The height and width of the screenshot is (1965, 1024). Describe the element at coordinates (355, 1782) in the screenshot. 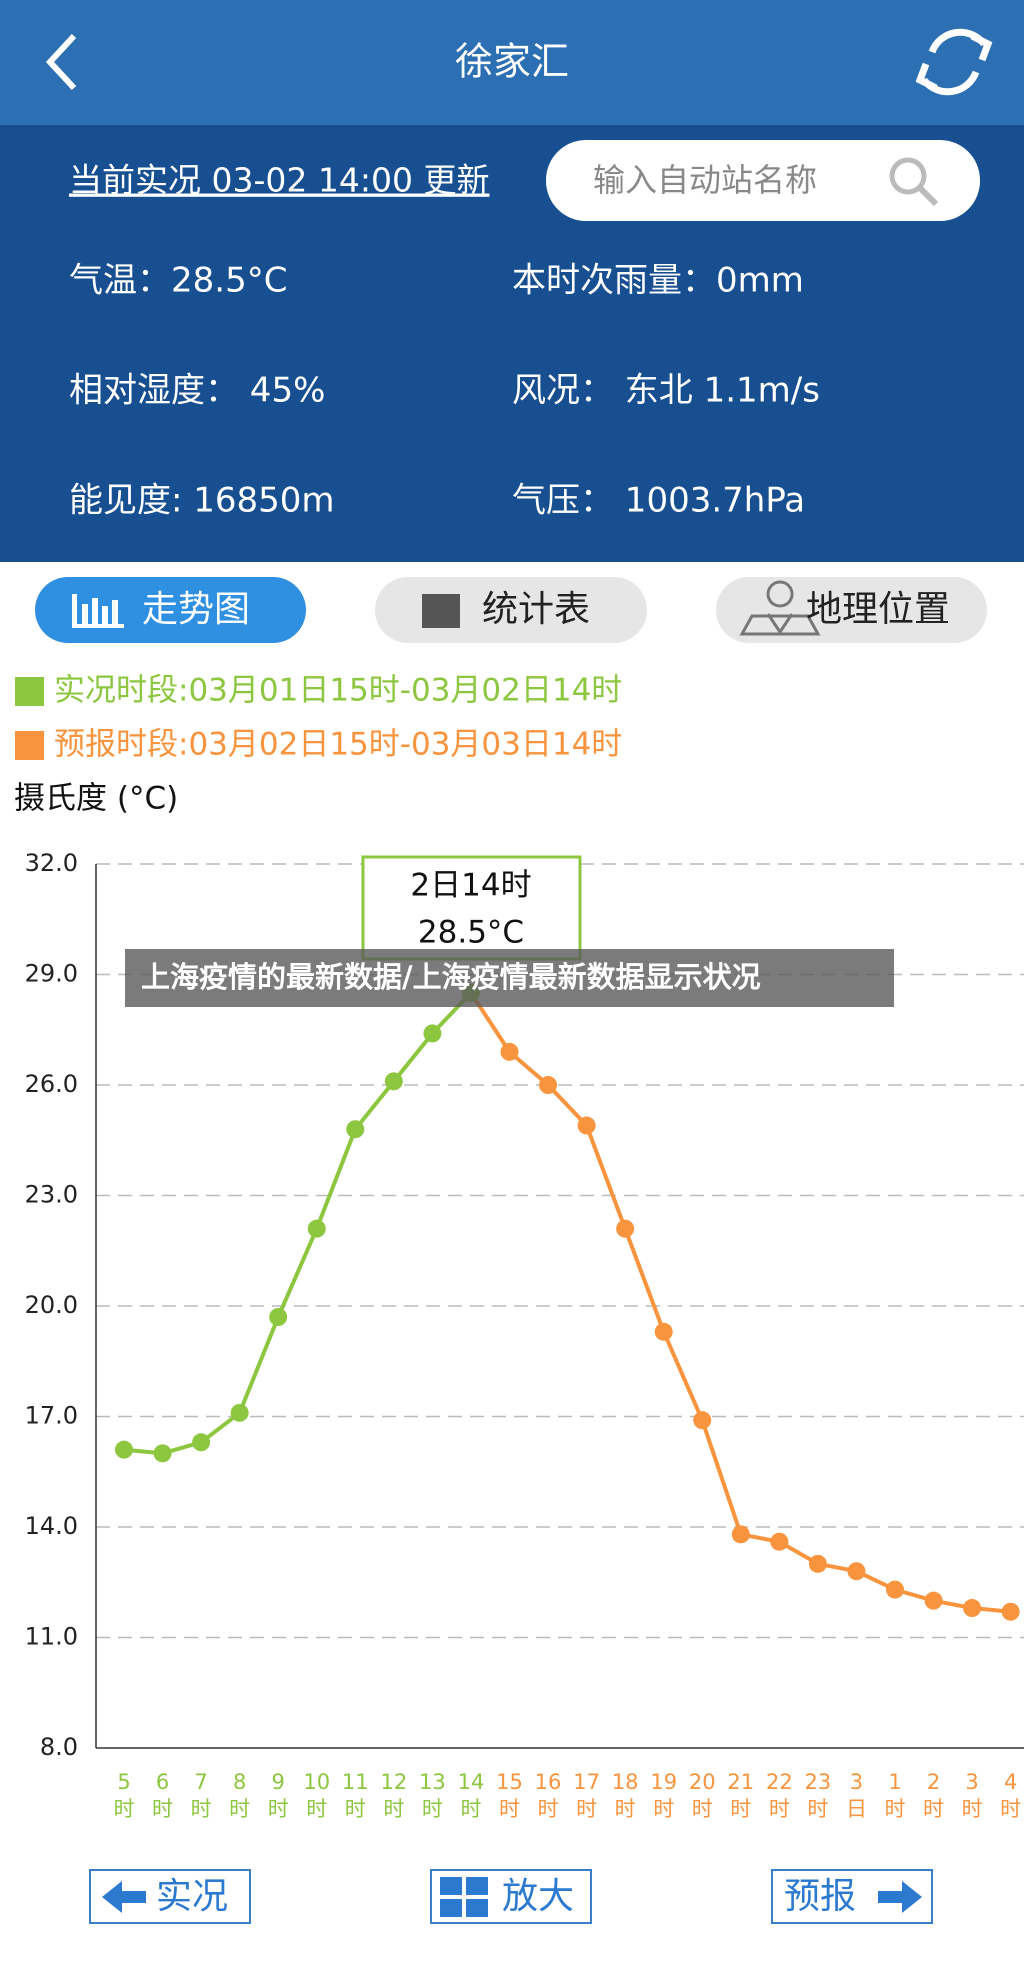

I see `x-tick-label: 11` at that location.